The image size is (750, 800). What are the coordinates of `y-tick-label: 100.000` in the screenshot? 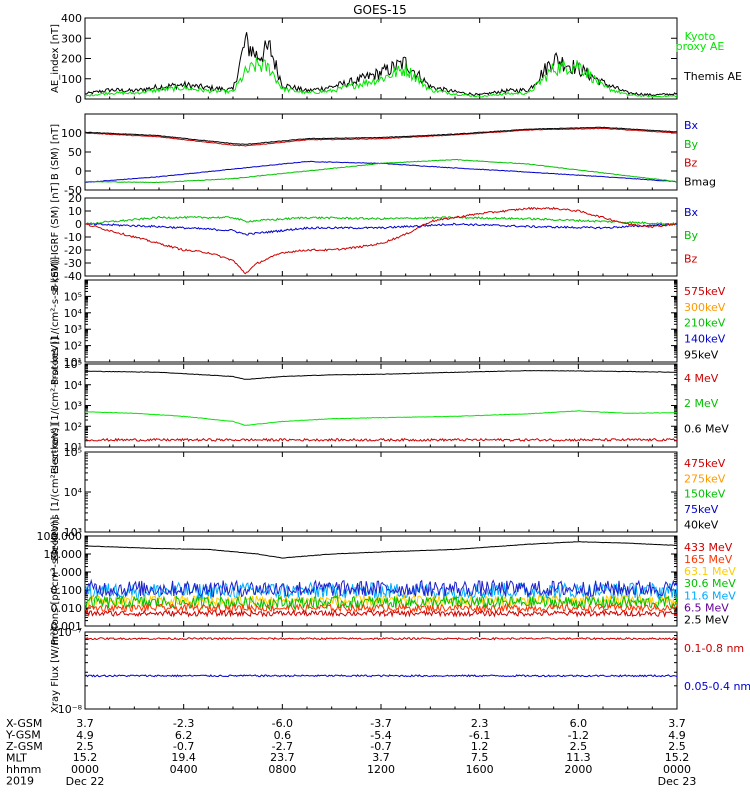 It's located at (60, 536).